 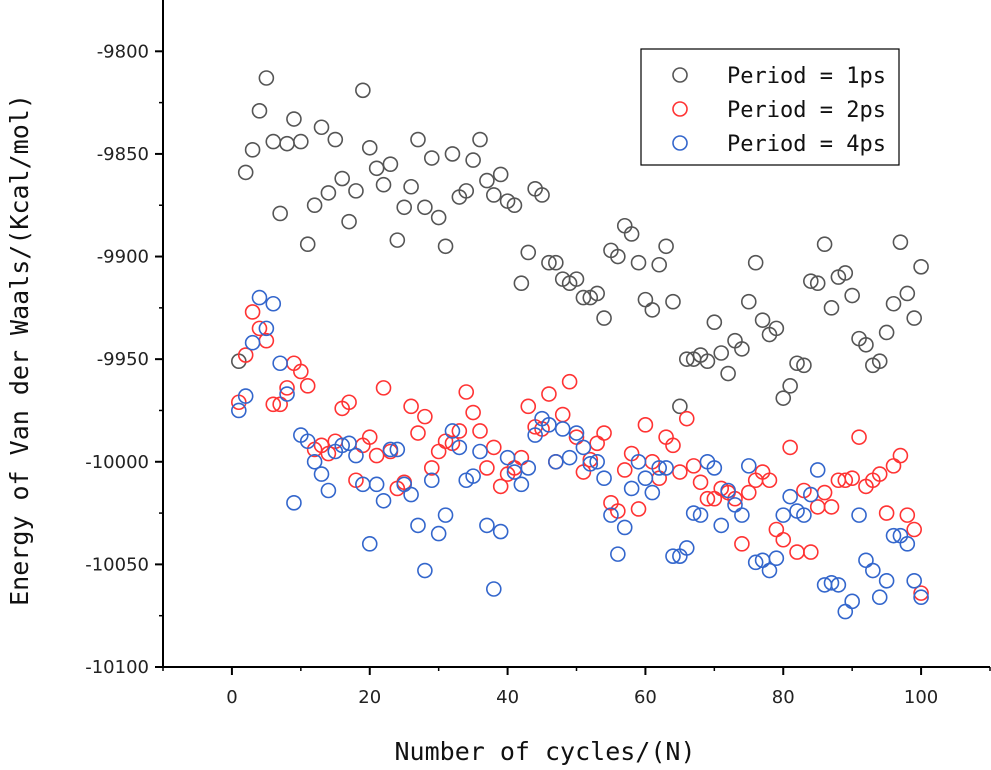 What do you see at coordinates (123, 359) in the screenshot?
I see `y-tick-label: -9950` at bounding box center [123, 359].